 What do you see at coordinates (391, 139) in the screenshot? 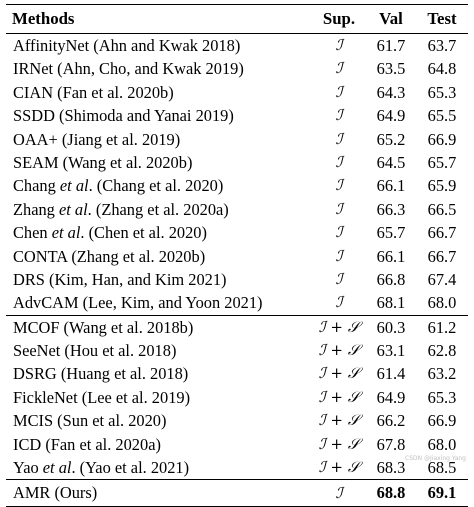
I see `val-score: 65.2` at bounding box center [391, 139].